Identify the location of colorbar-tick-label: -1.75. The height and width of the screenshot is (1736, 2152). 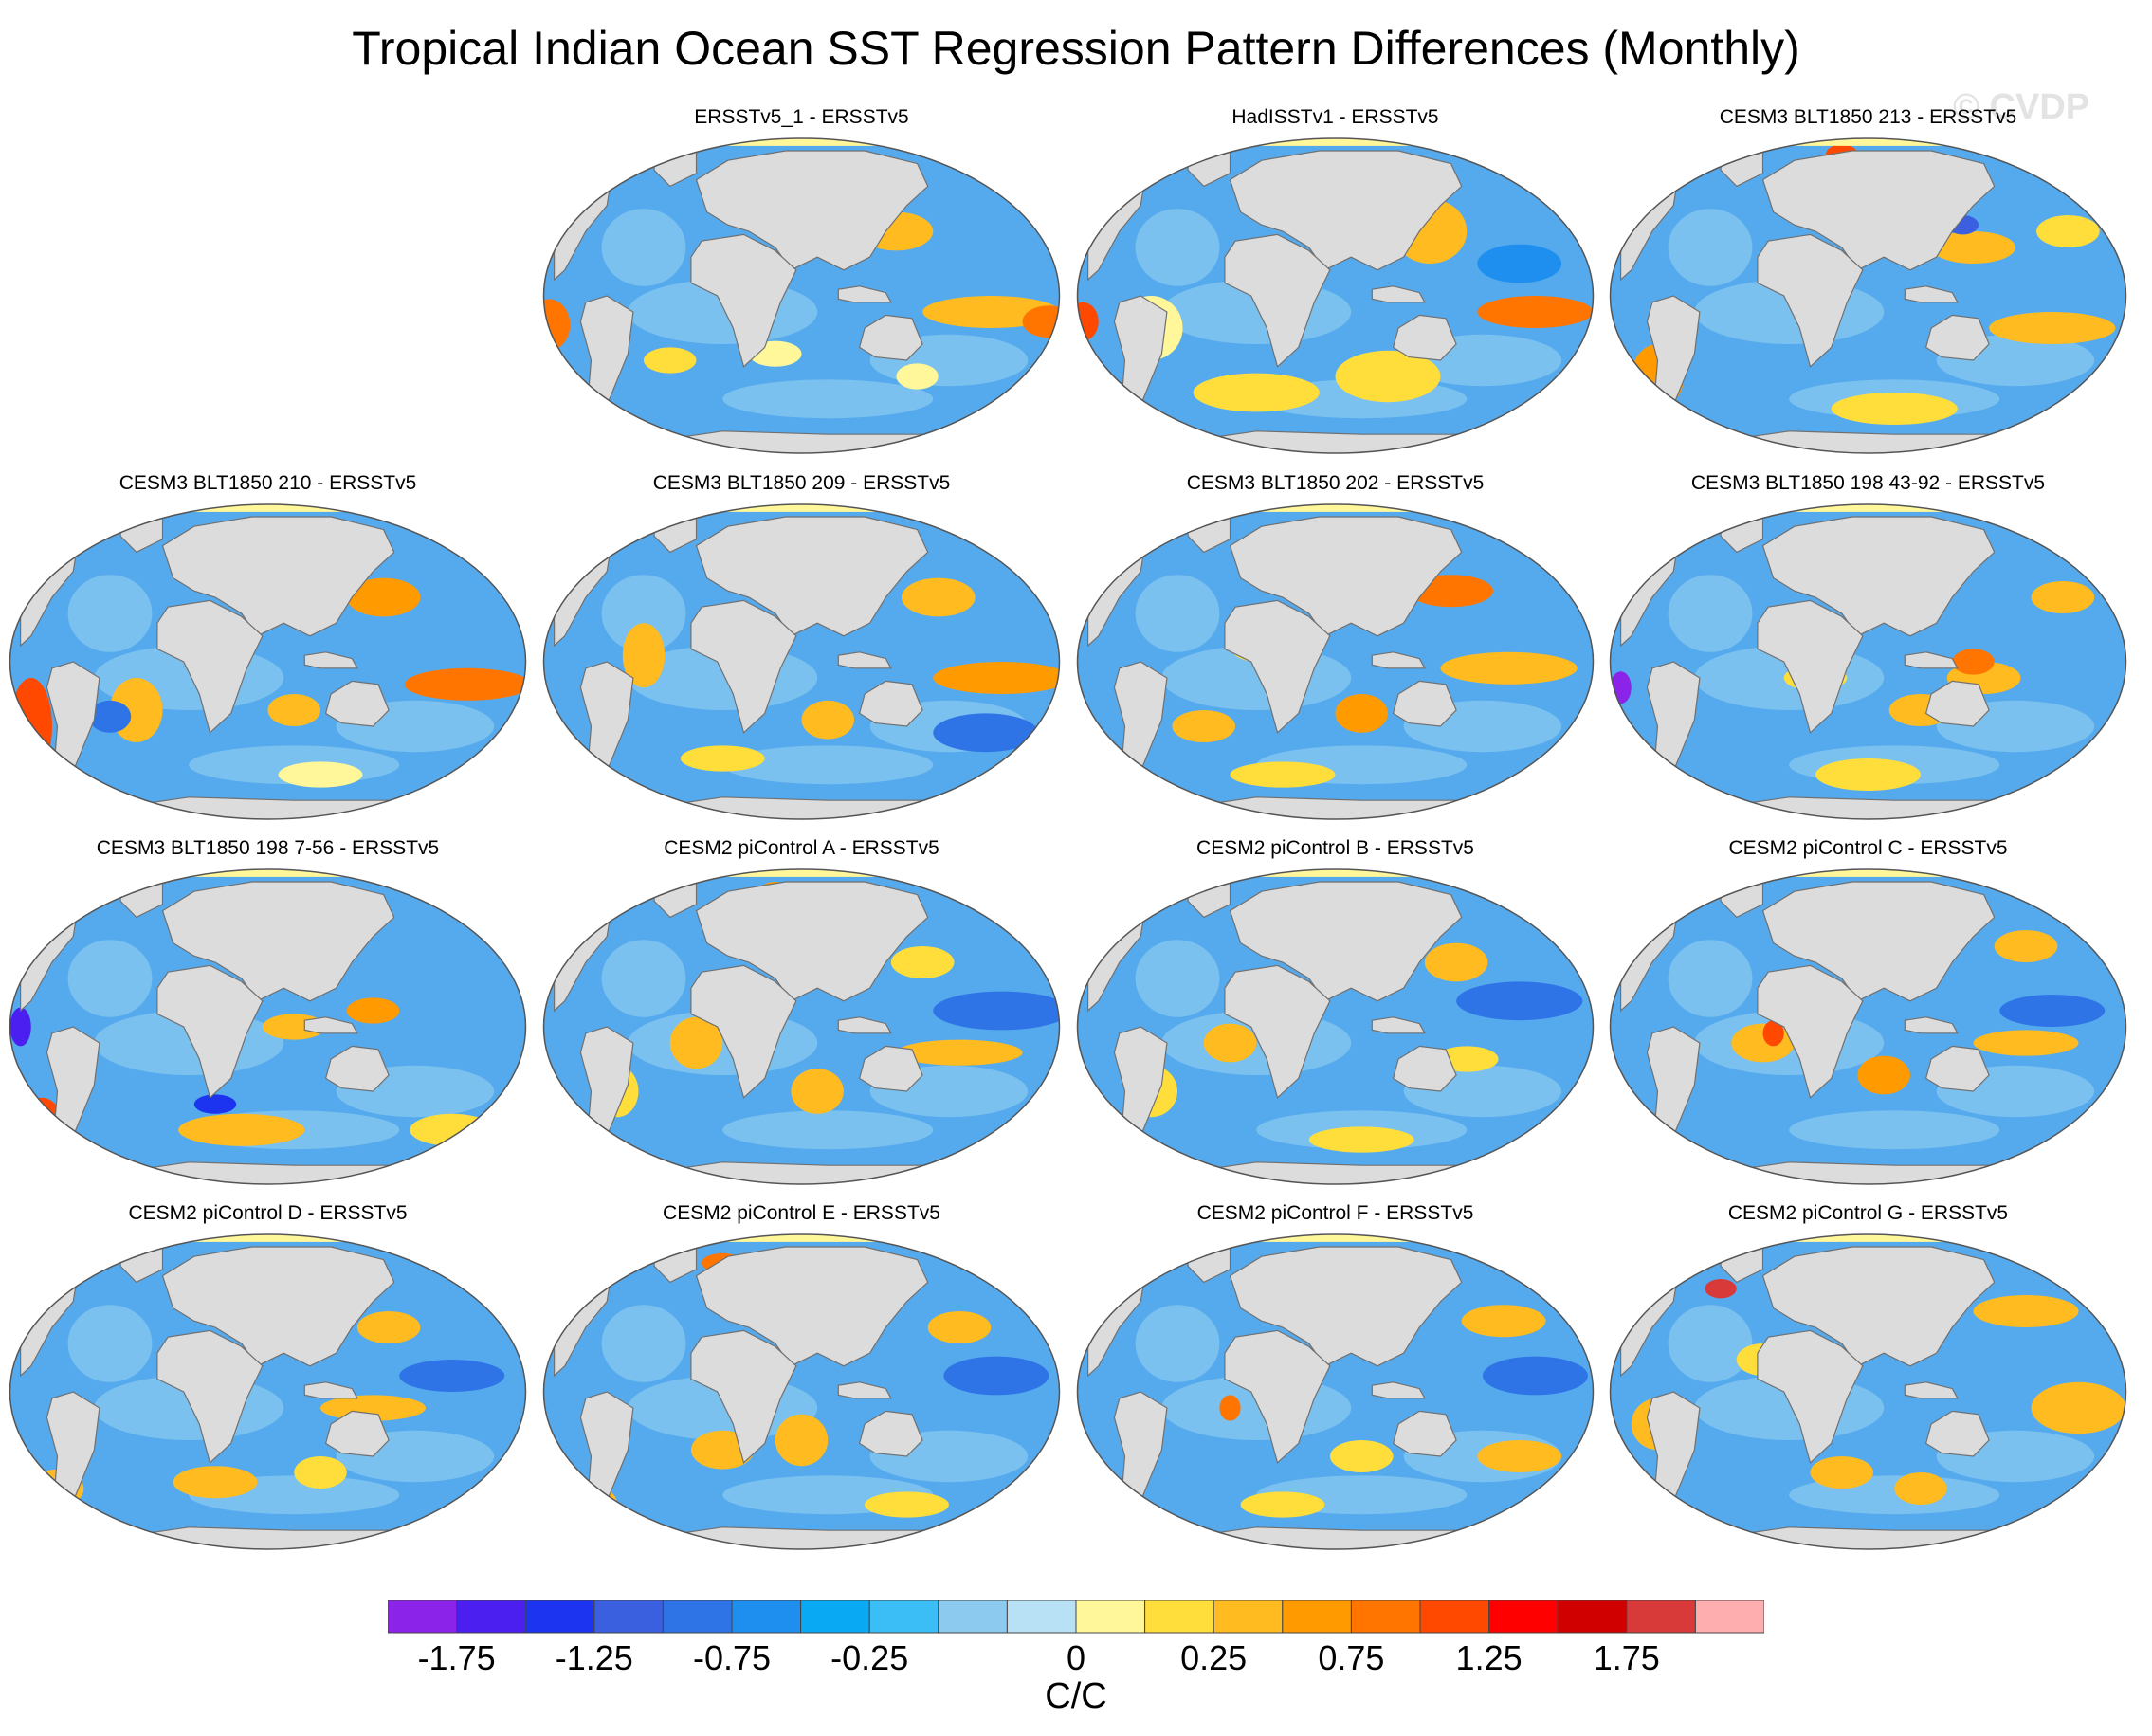
(456, 1657).